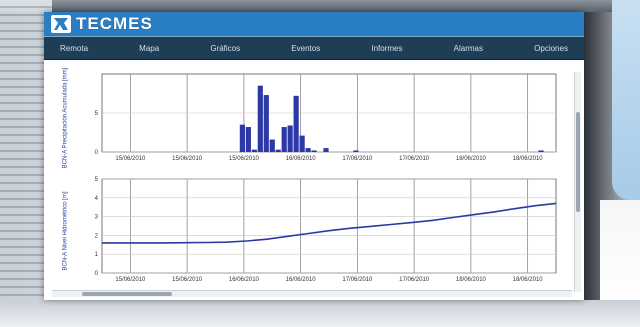 This screenshot has height=327, width=640. I want to click on photo-left-edge, so click(26, 163).